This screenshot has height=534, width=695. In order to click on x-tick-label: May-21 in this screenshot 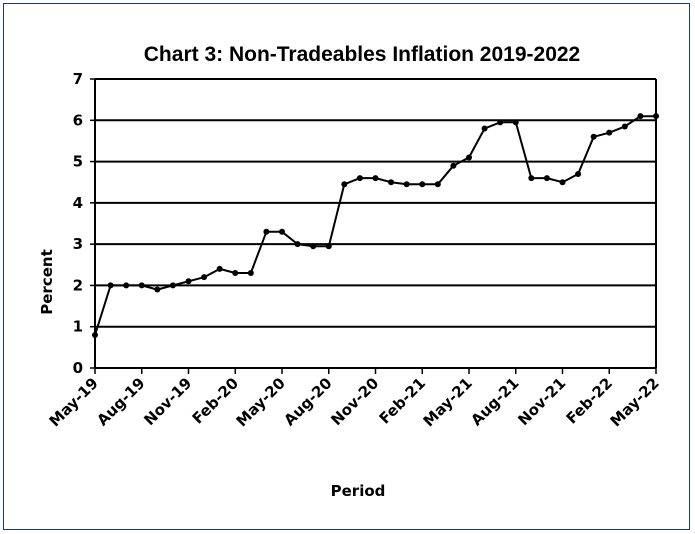, I will do `click(448, 402)`.